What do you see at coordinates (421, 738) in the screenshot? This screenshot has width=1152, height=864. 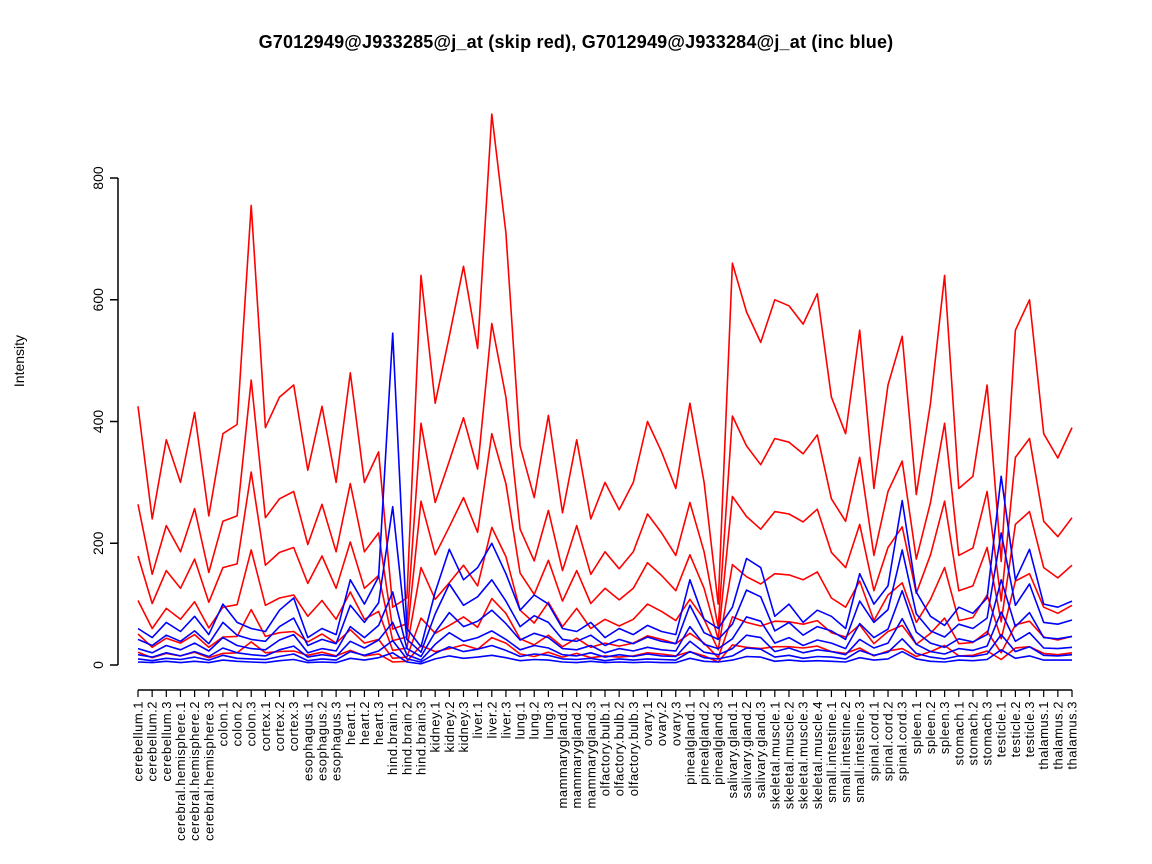 I see `x-tick-label: hind.brain.3` at bounding box center [421, 738].